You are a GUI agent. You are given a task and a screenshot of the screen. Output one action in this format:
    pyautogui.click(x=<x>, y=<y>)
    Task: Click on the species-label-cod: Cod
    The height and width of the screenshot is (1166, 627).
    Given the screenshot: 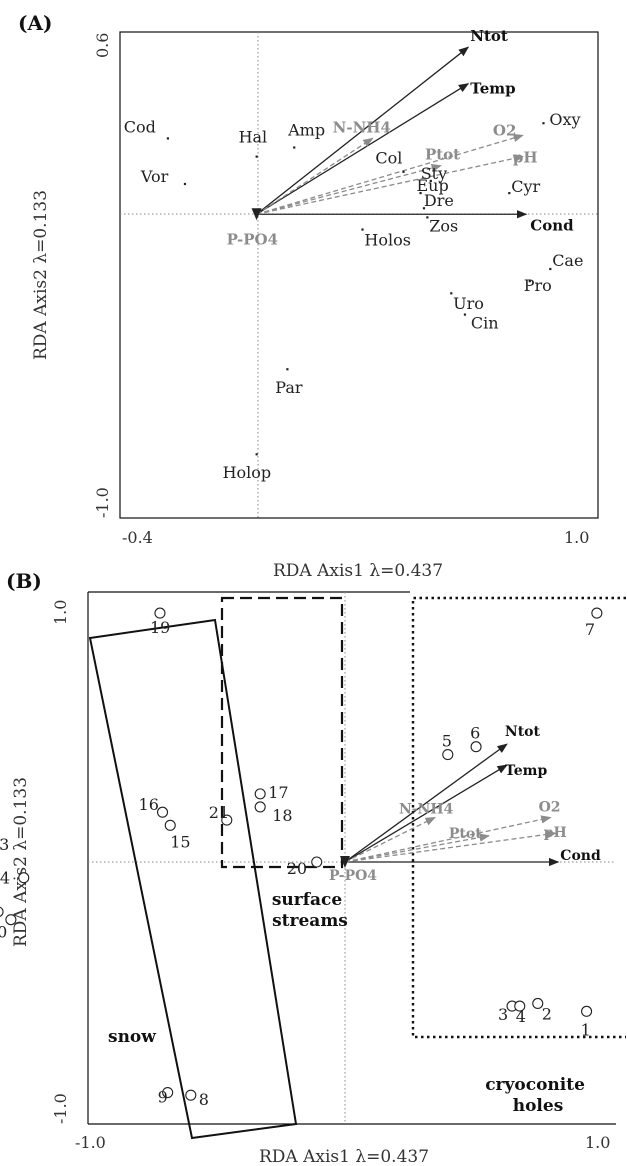 What is the action you would take?
    pyautogui.click(x=140, y=126)
    